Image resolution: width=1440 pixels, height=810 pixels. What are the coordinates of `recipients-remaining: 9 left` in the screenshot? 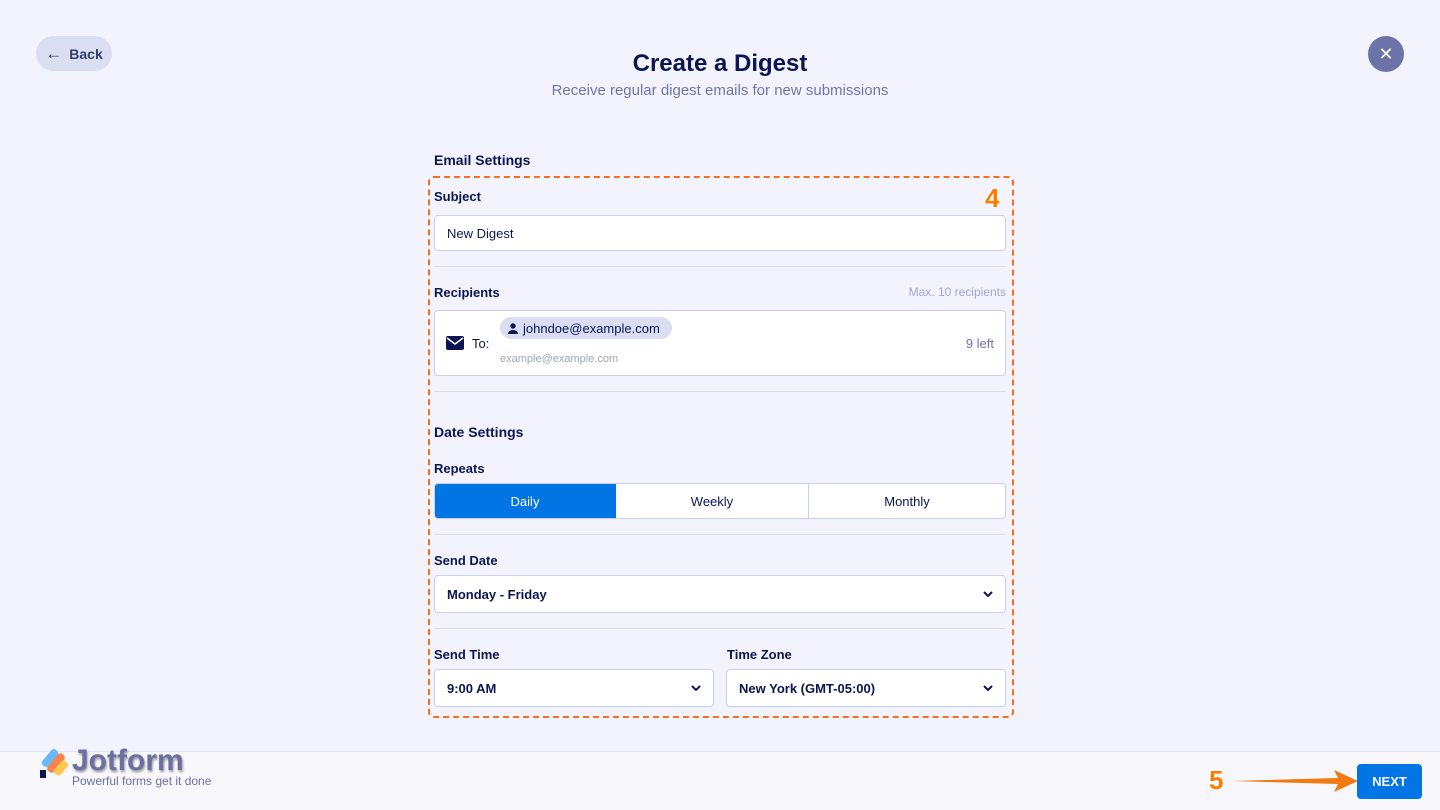 It's located at (979, 343).